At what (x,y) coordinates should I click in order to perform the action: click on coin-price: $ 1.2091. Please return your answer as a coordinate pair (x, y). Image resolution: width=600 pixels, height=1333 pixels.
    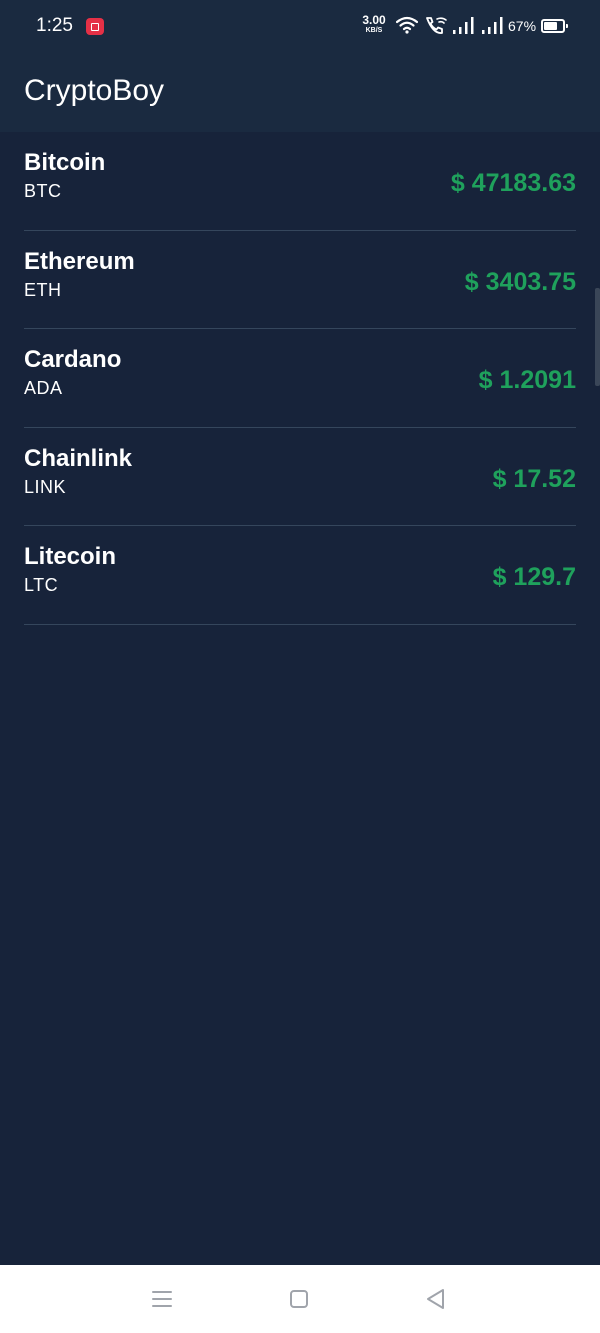
    Looking at the image, I should click on (527, 380).